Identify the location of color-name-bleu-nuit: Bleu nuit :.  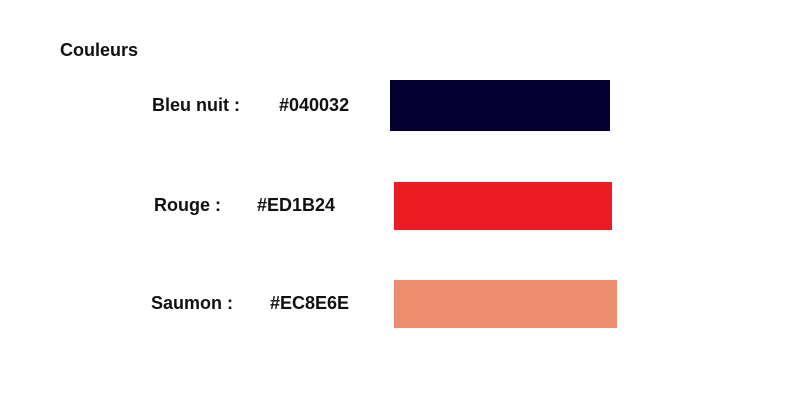
(196, 105).